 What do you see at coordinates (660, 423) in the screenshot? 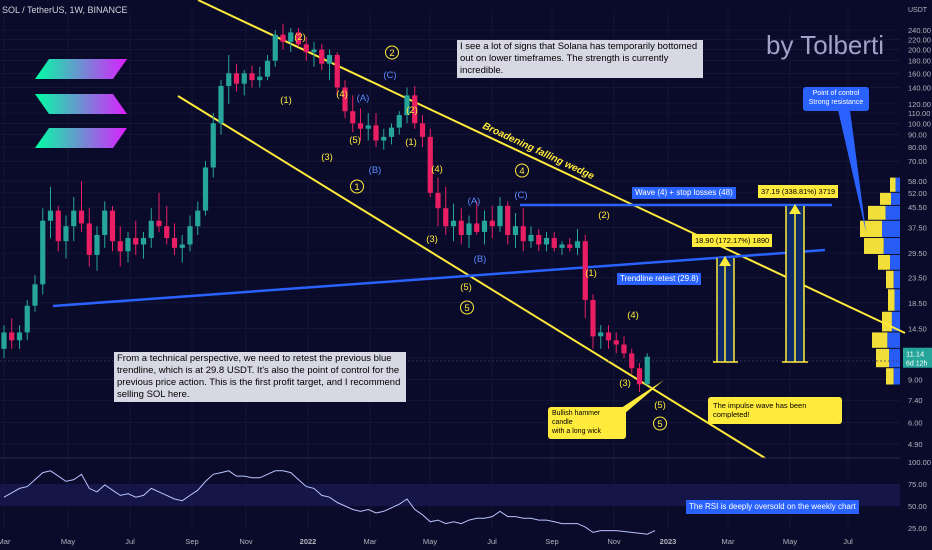
I see `wave-circle` at bounding box center [660, 423].